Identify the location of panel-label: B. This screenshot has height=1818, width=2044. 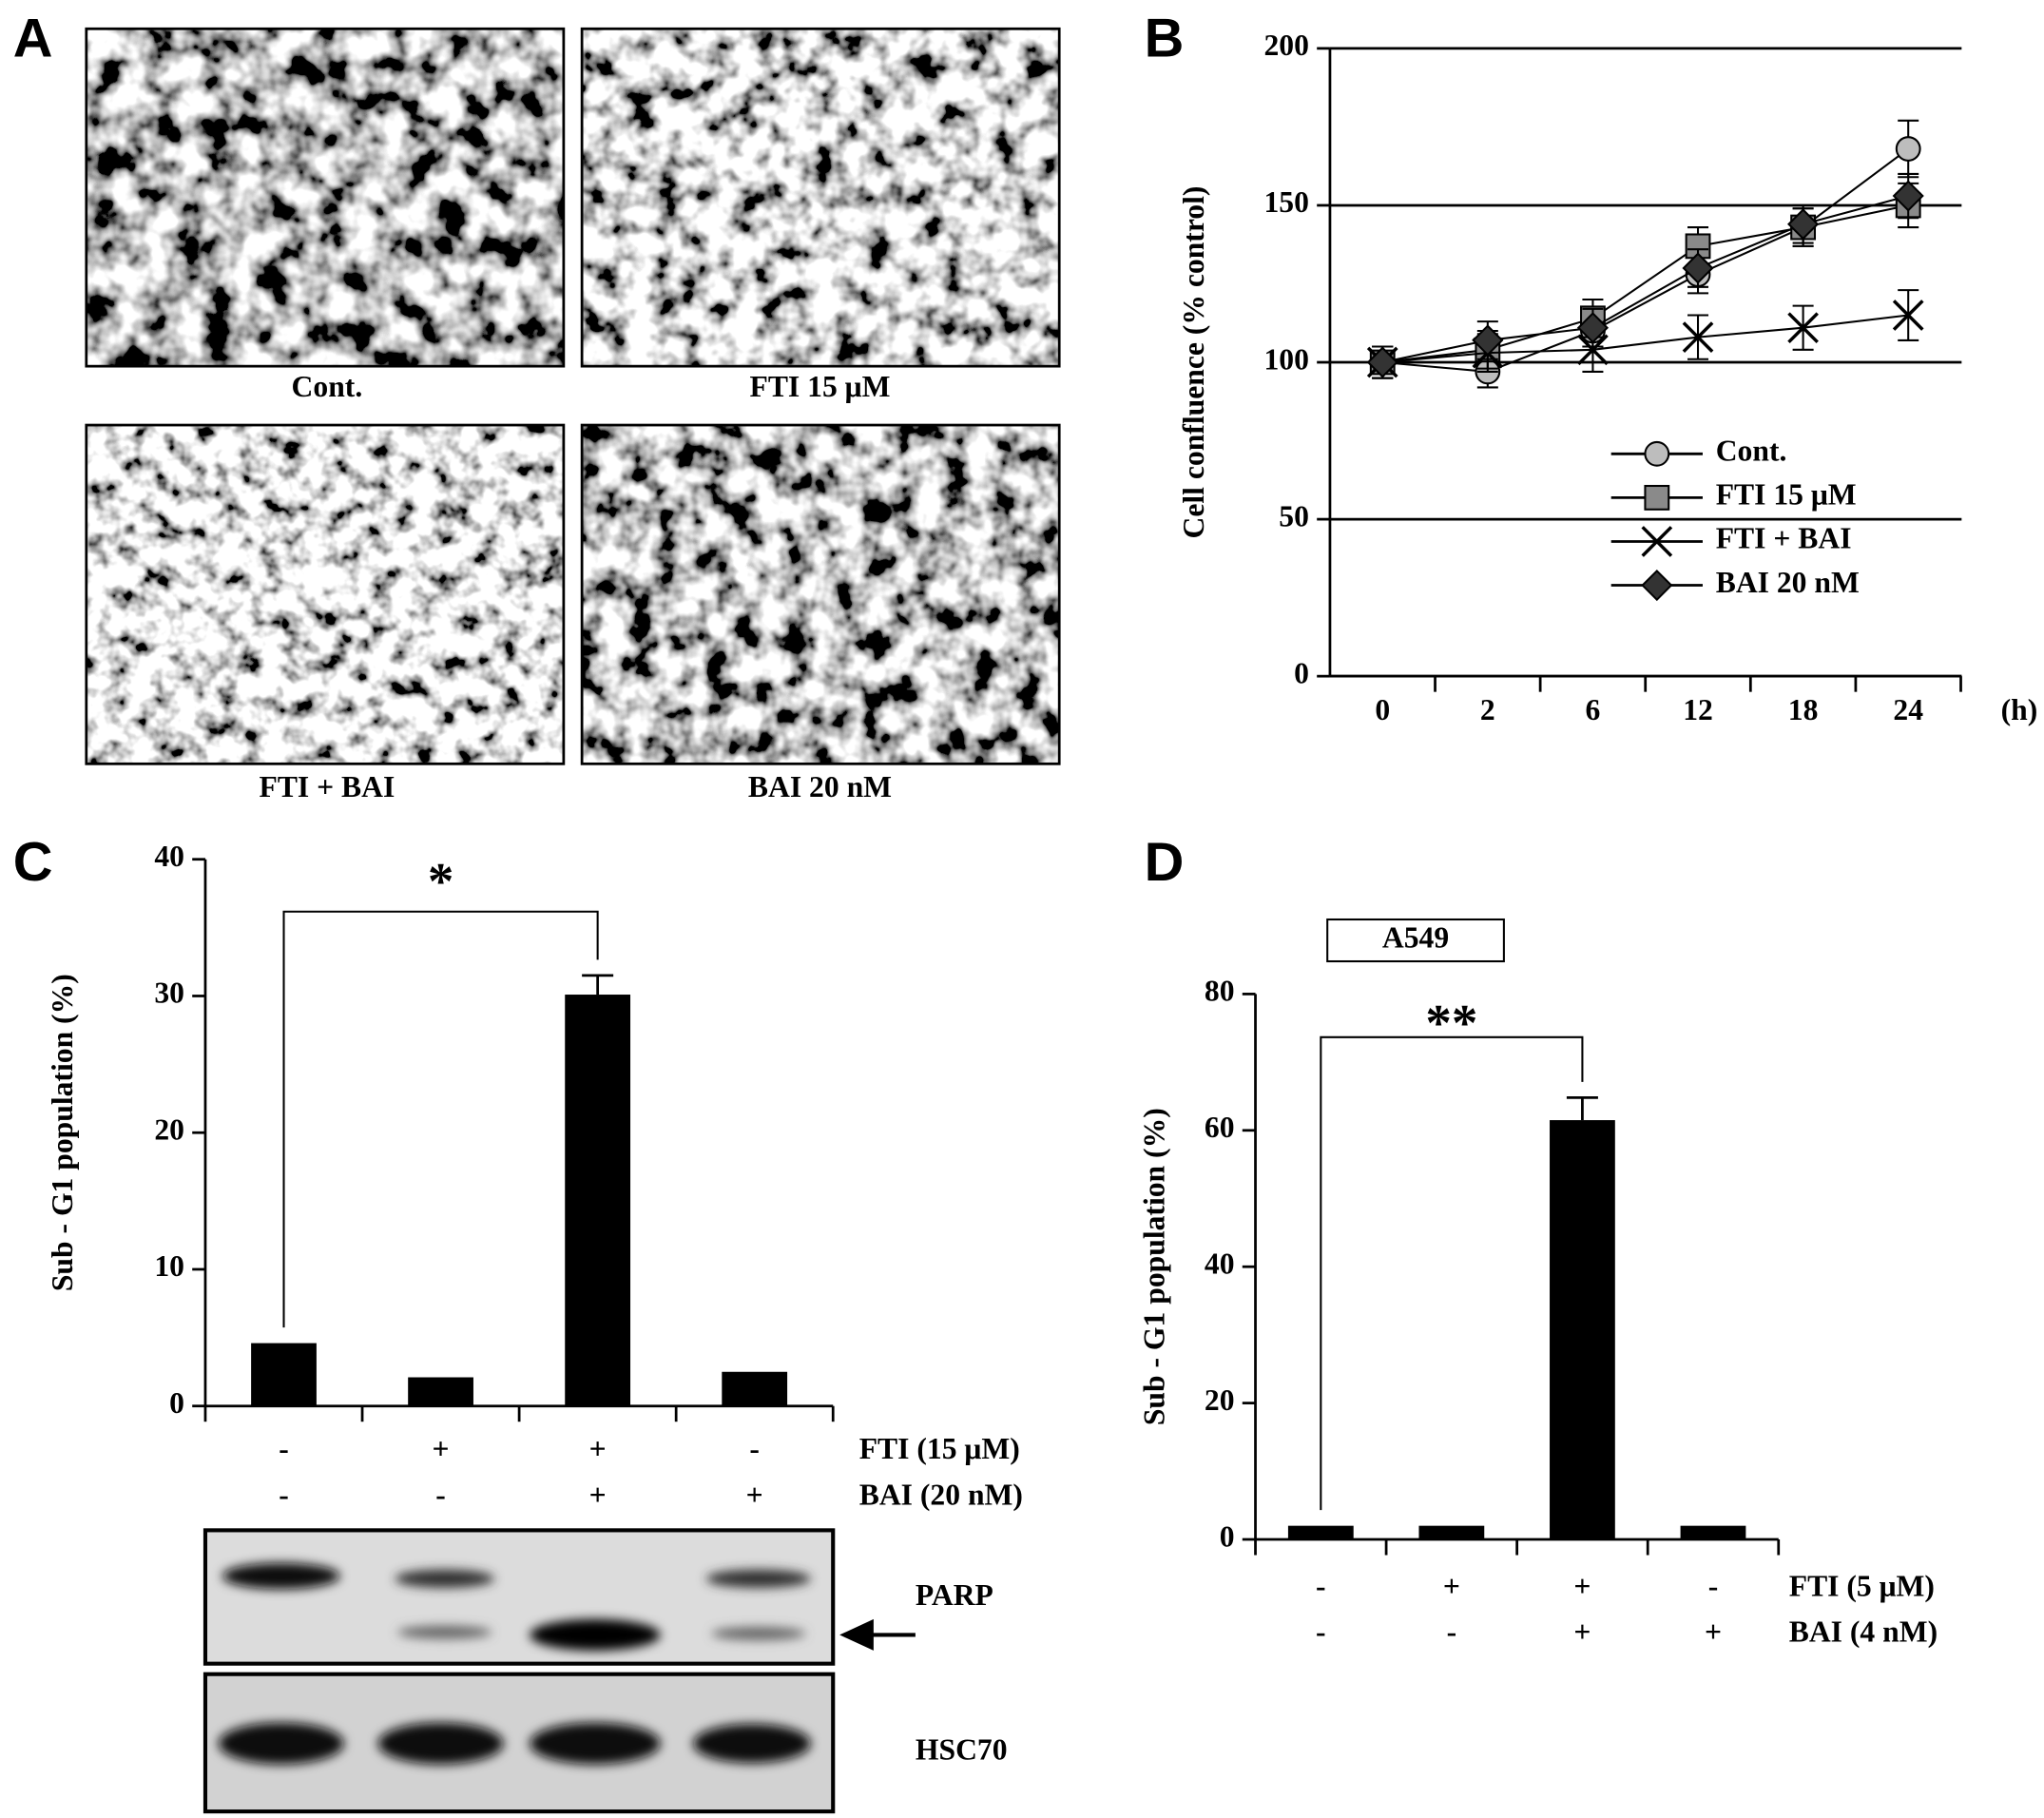
(1165, 38).